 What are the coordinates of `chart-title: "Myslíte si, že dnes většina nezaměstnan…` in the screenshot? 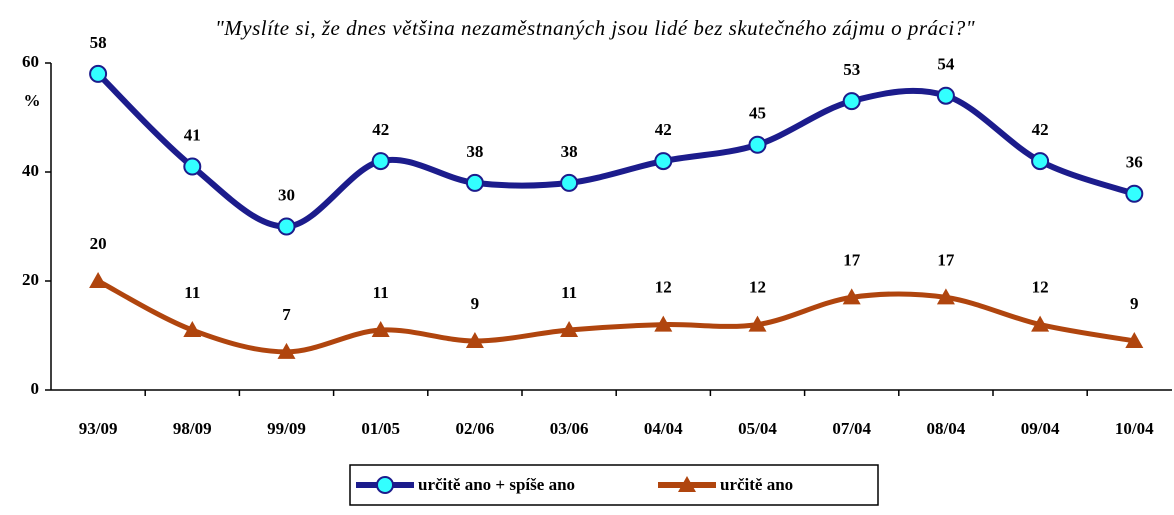 It's located at (595, 28).